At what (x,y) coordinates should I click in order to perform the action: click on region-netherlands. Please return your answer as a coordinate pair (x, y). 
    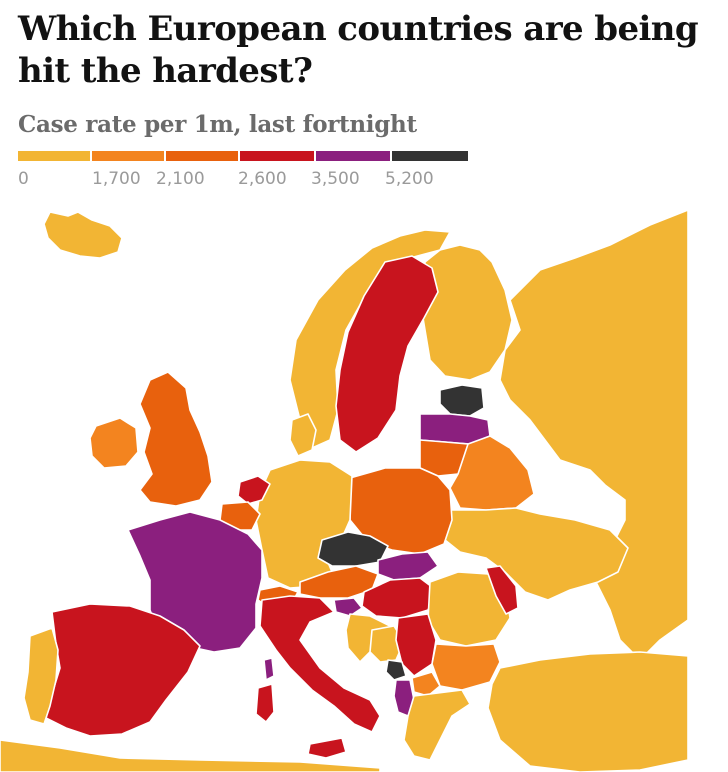
    Looking at the image, I should click on (254, 490).